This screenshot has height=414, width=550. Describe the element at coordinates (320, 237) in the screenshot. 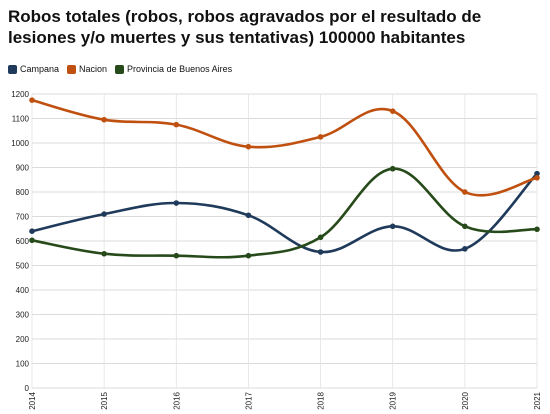

I see `point-provincia-2018` at that location.